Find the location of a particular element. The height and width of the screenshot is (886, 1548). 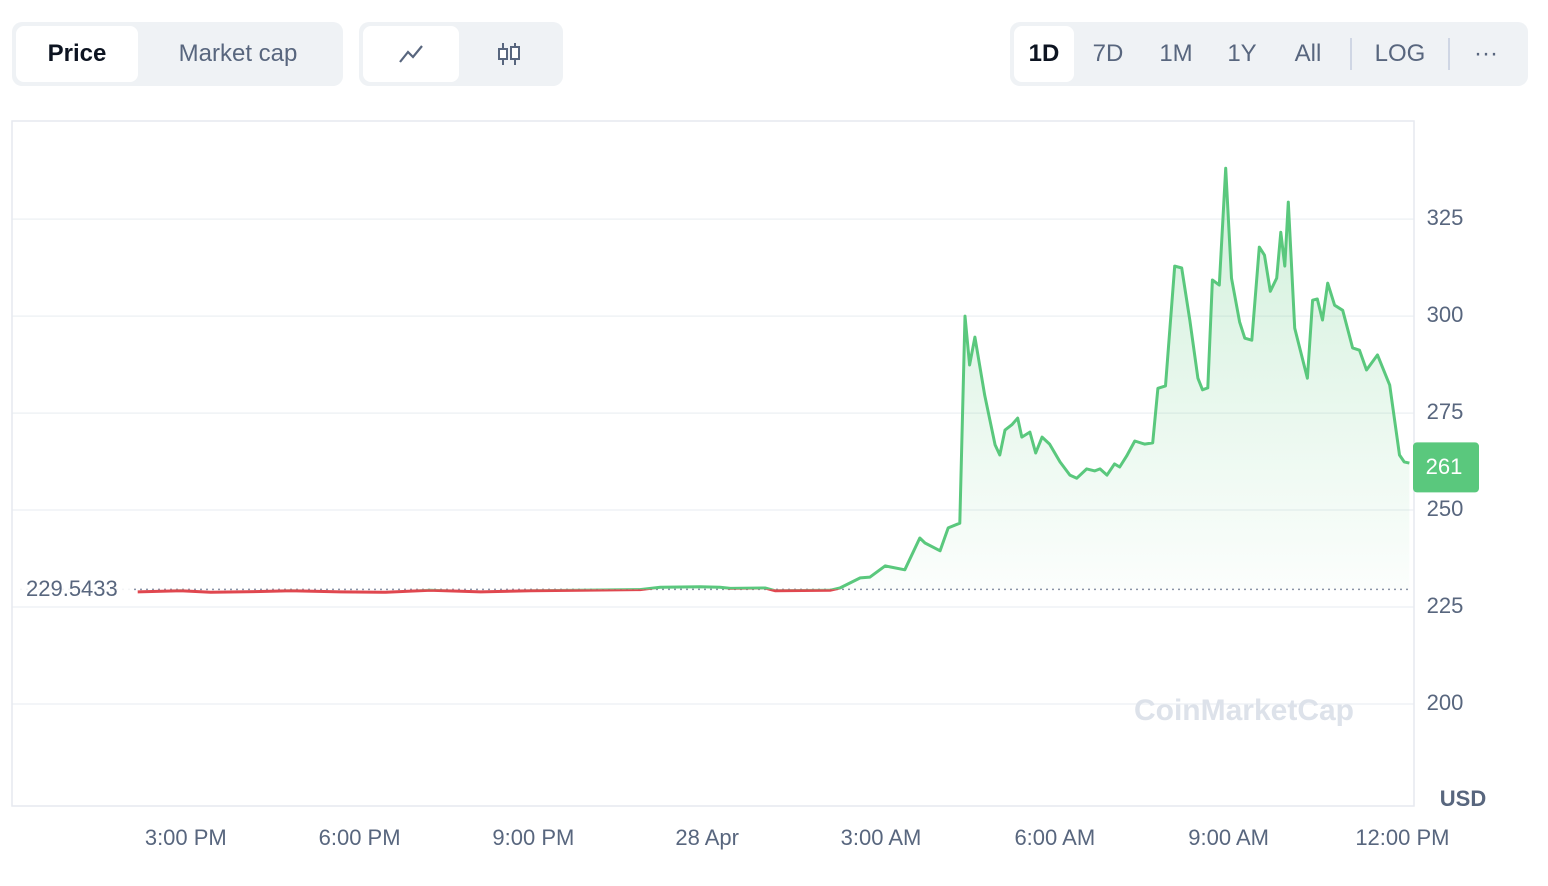

x-tick-label: 6:00 AM is located at coordinates (1054, 837).